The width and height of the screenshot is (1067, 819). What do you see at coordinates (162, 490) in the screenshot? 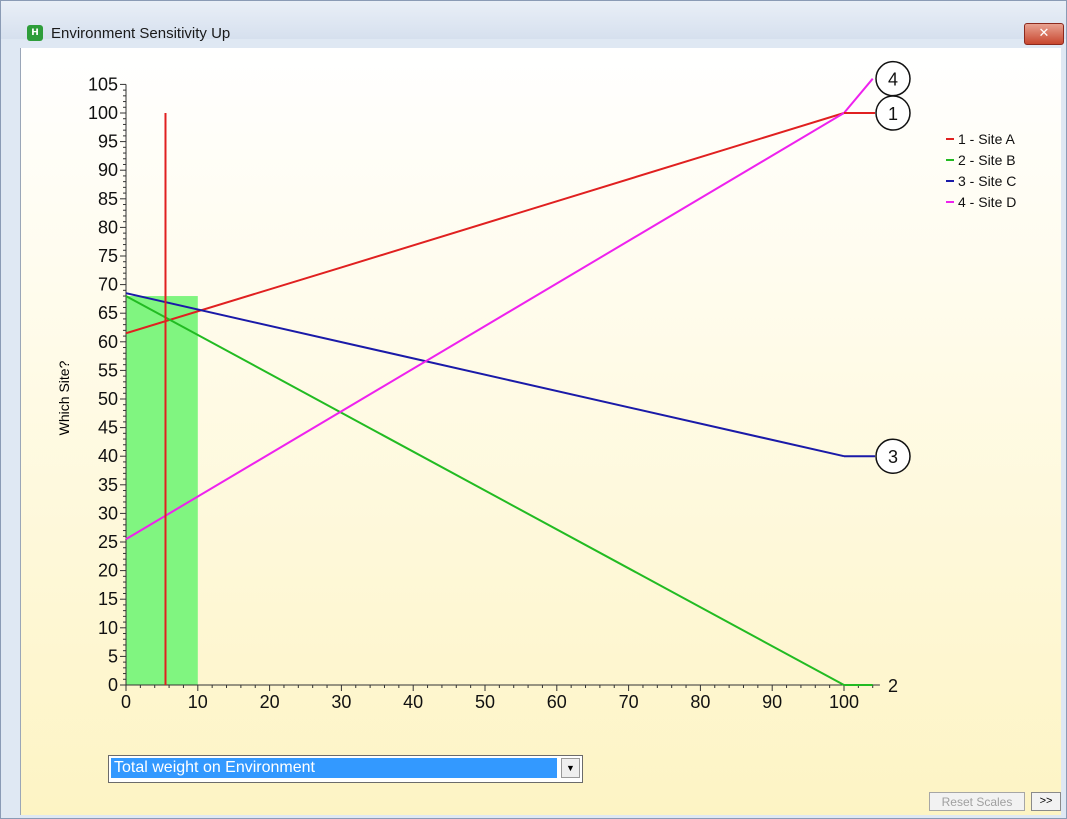
I see `highlight-band` at bounding box center [162, 490].